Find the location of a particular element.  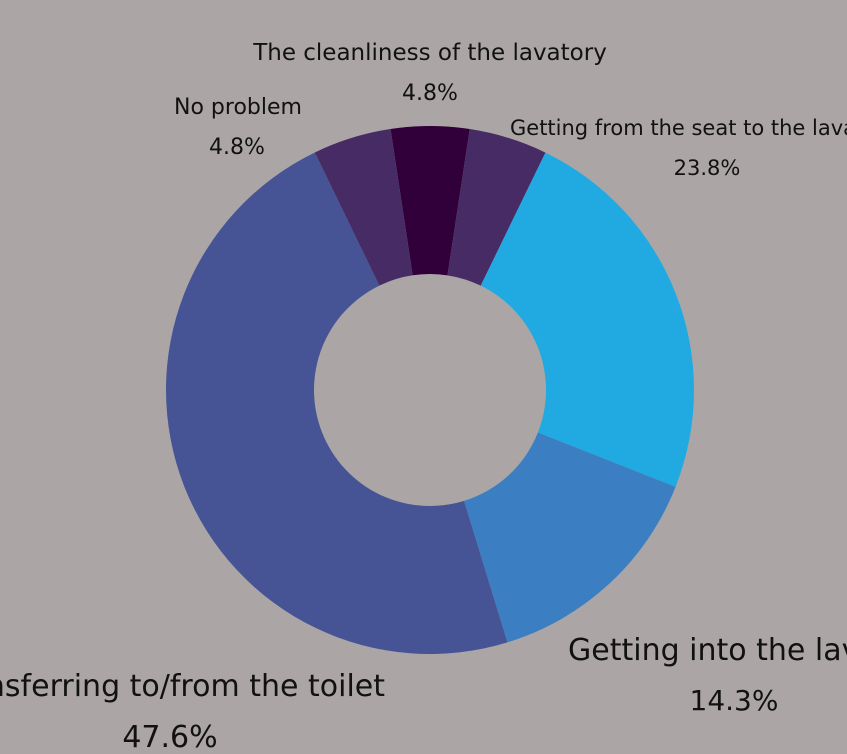

label-no-problem-name: No problem is located at coordinates (238, 107).